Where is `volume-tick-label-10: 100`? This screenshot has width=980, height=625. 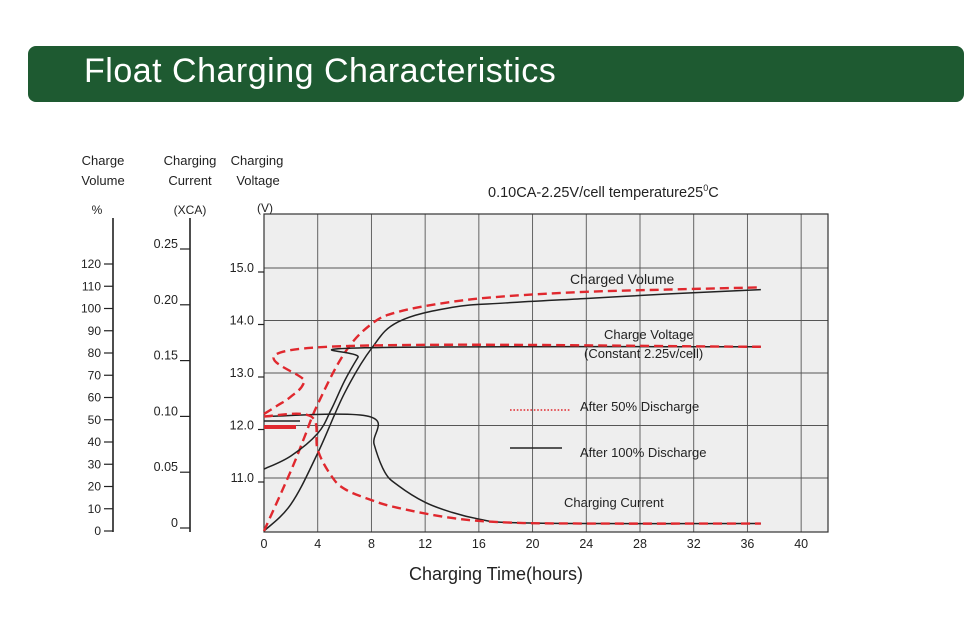
volume-tick-label-10: 100 is located at coordinates (91, 309).